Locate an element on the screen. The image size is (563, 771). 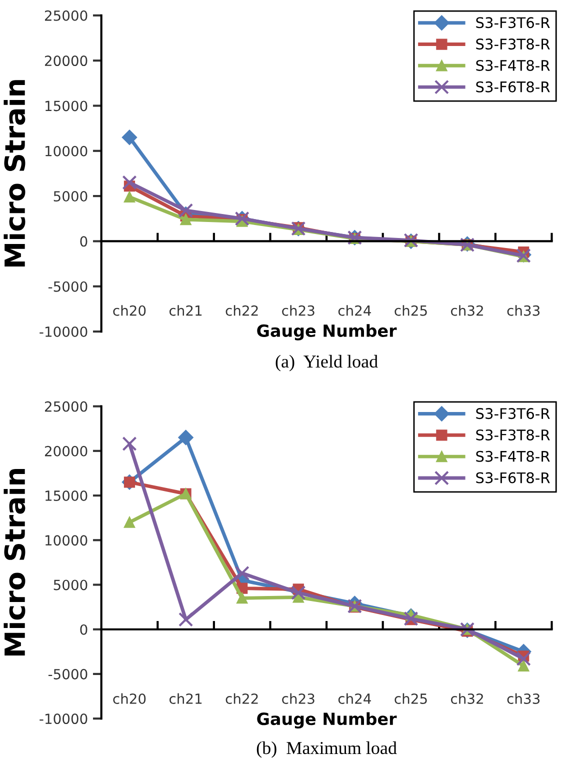
text: (a) Yield load is located at coordinates (327, 363).